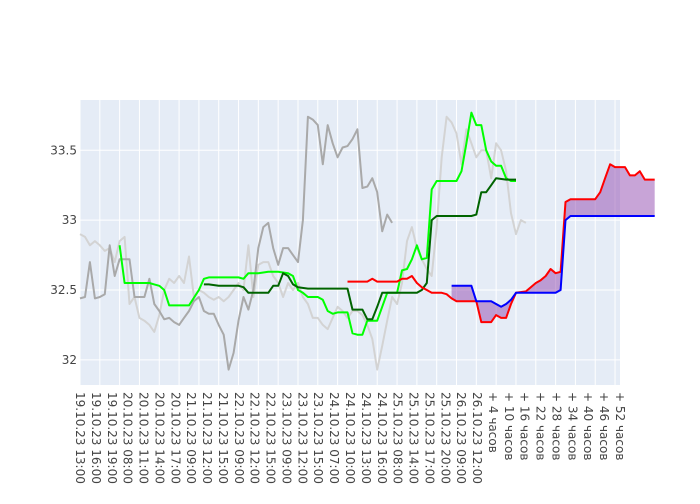 This screenshot has width=700, height=504. Describe the element at coordinates (63, 150) in the screenshot. I see `y-tick-label: 33.5` at that location.